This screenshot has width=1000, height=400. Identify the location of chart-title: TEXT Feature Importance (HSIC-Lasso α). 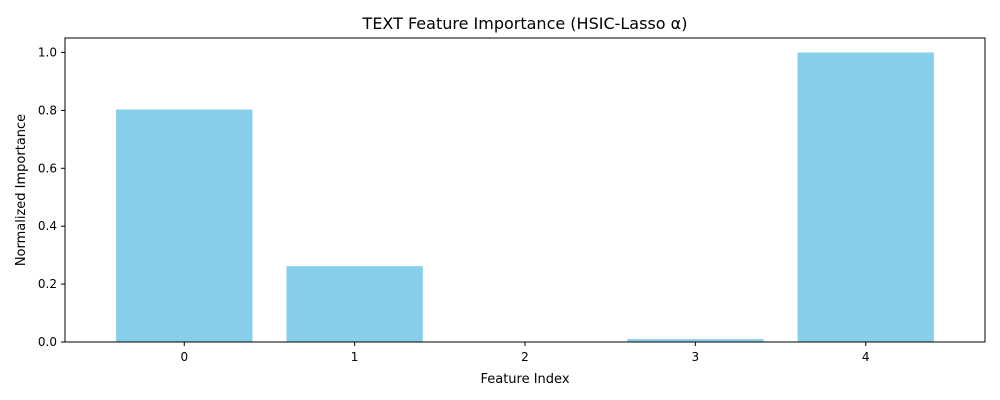
(525, 23).